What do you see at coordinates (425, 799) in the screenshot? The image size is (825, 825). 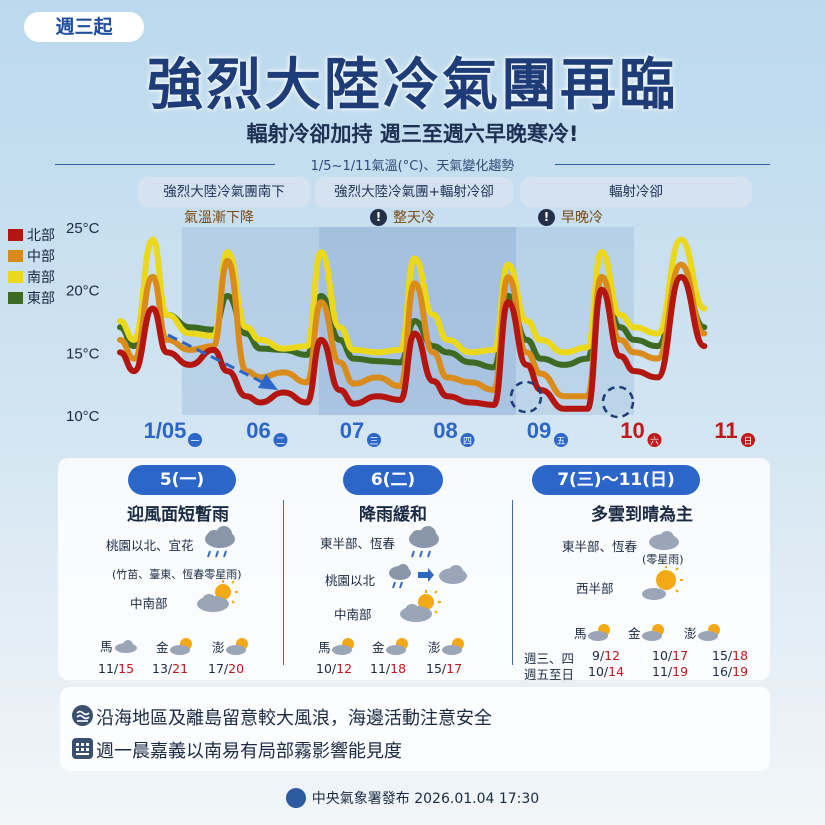 I see `footer-text: 中央氣象署發布 2026.01.04 17:30` at bounding box center [425, 799].